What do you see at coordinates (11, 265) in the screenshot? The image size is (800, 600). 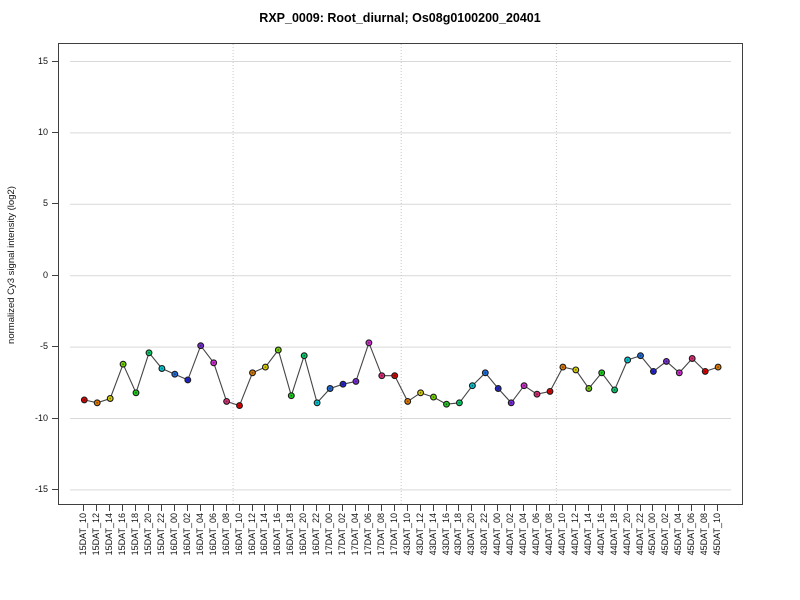 I see `y-axis-title: normalized Cy3 signal intensity (log2)` at bounding box center [11, 265].